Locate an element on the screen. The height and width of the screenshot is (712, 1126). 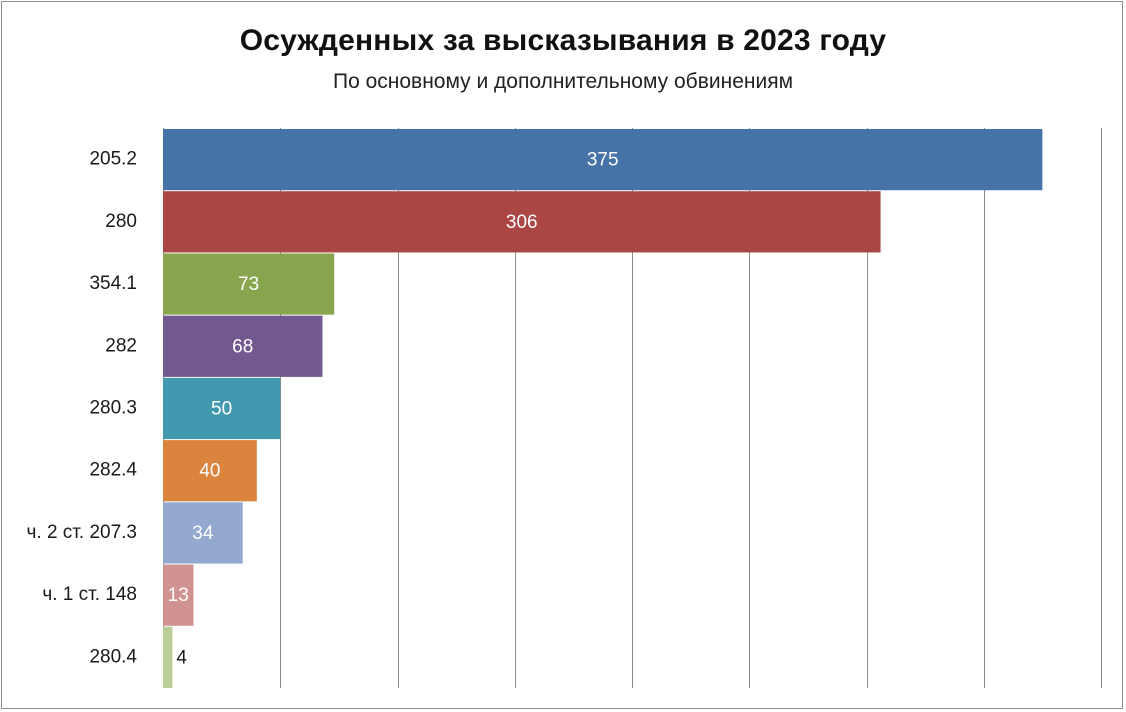
data-label: 375 is located at coordinates (603, 160).